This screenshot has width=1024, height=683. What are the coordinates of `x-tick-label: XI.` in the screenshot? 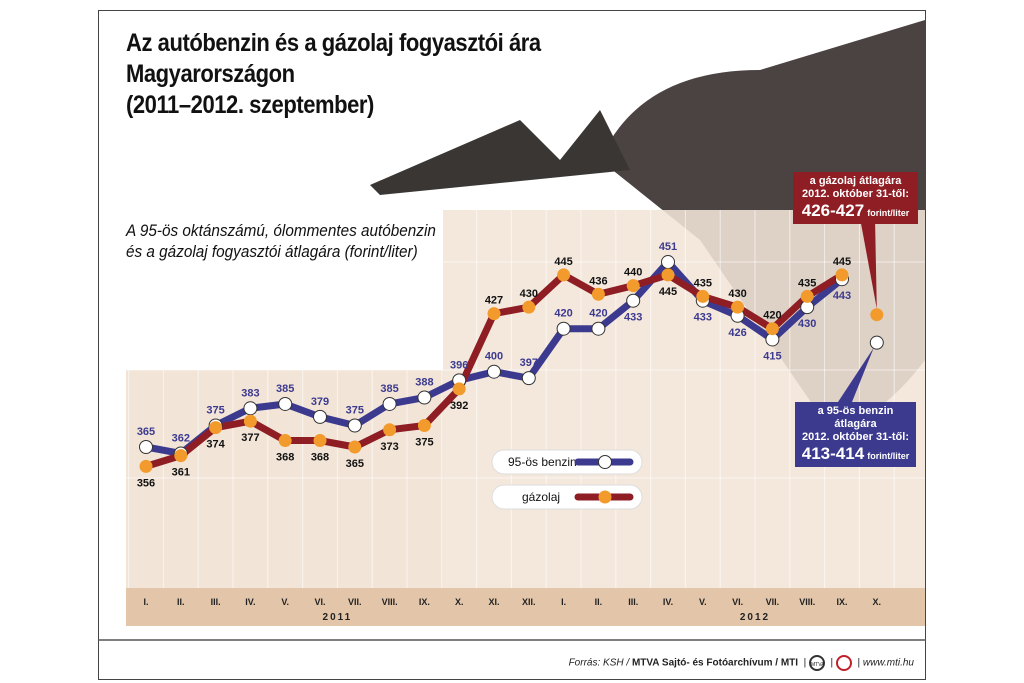 It's located at (493, 602).